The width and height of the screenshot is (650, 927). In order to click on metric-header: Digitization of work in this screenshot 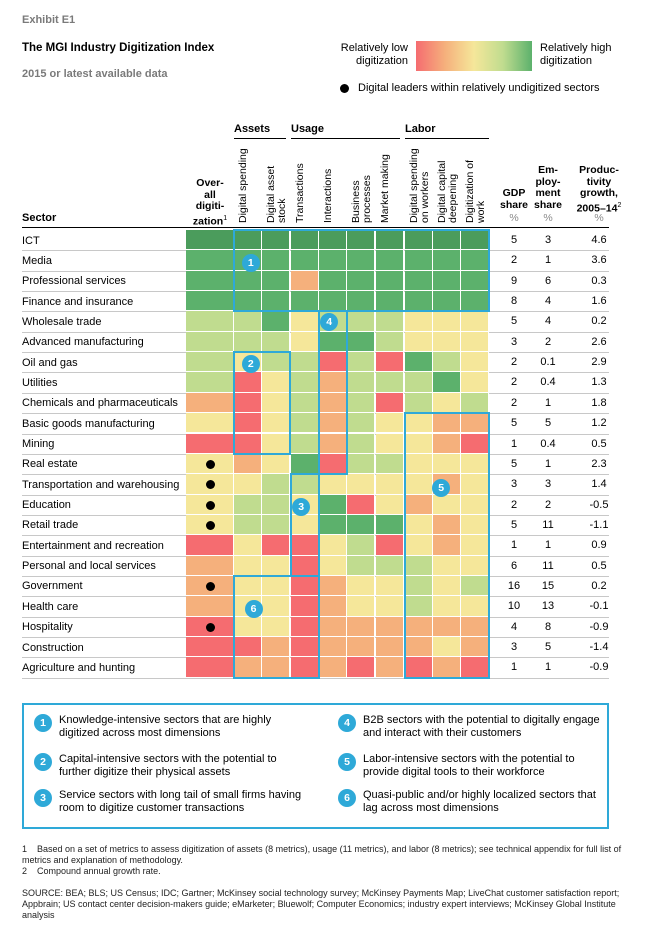, I will do `click(474, 183)`.